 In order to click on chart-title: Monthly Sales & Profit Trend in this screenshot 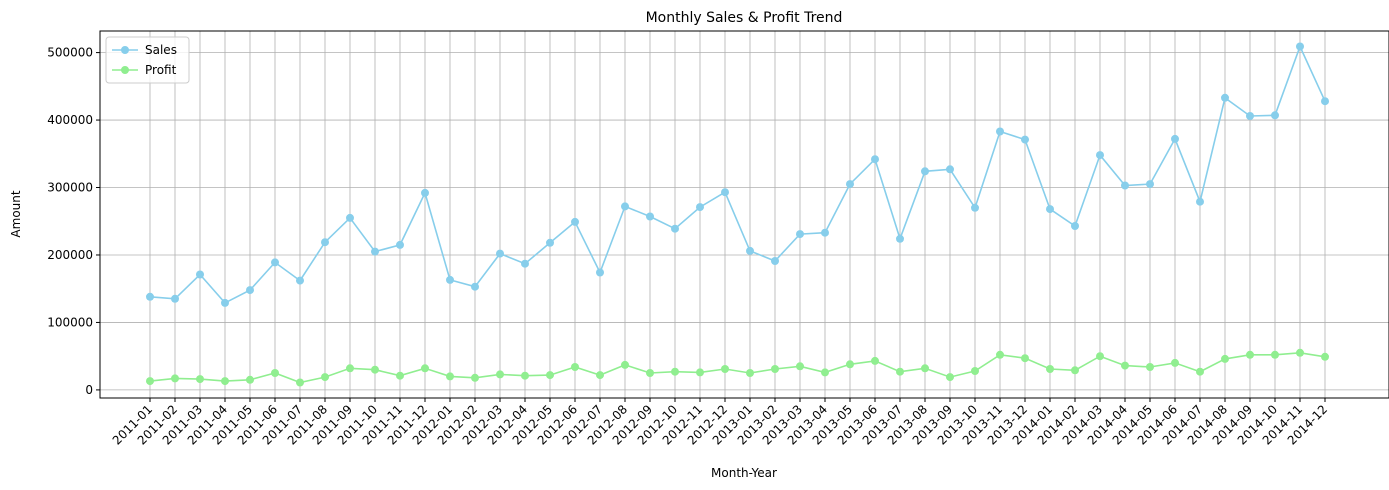, I will do `click(744, 18)`.